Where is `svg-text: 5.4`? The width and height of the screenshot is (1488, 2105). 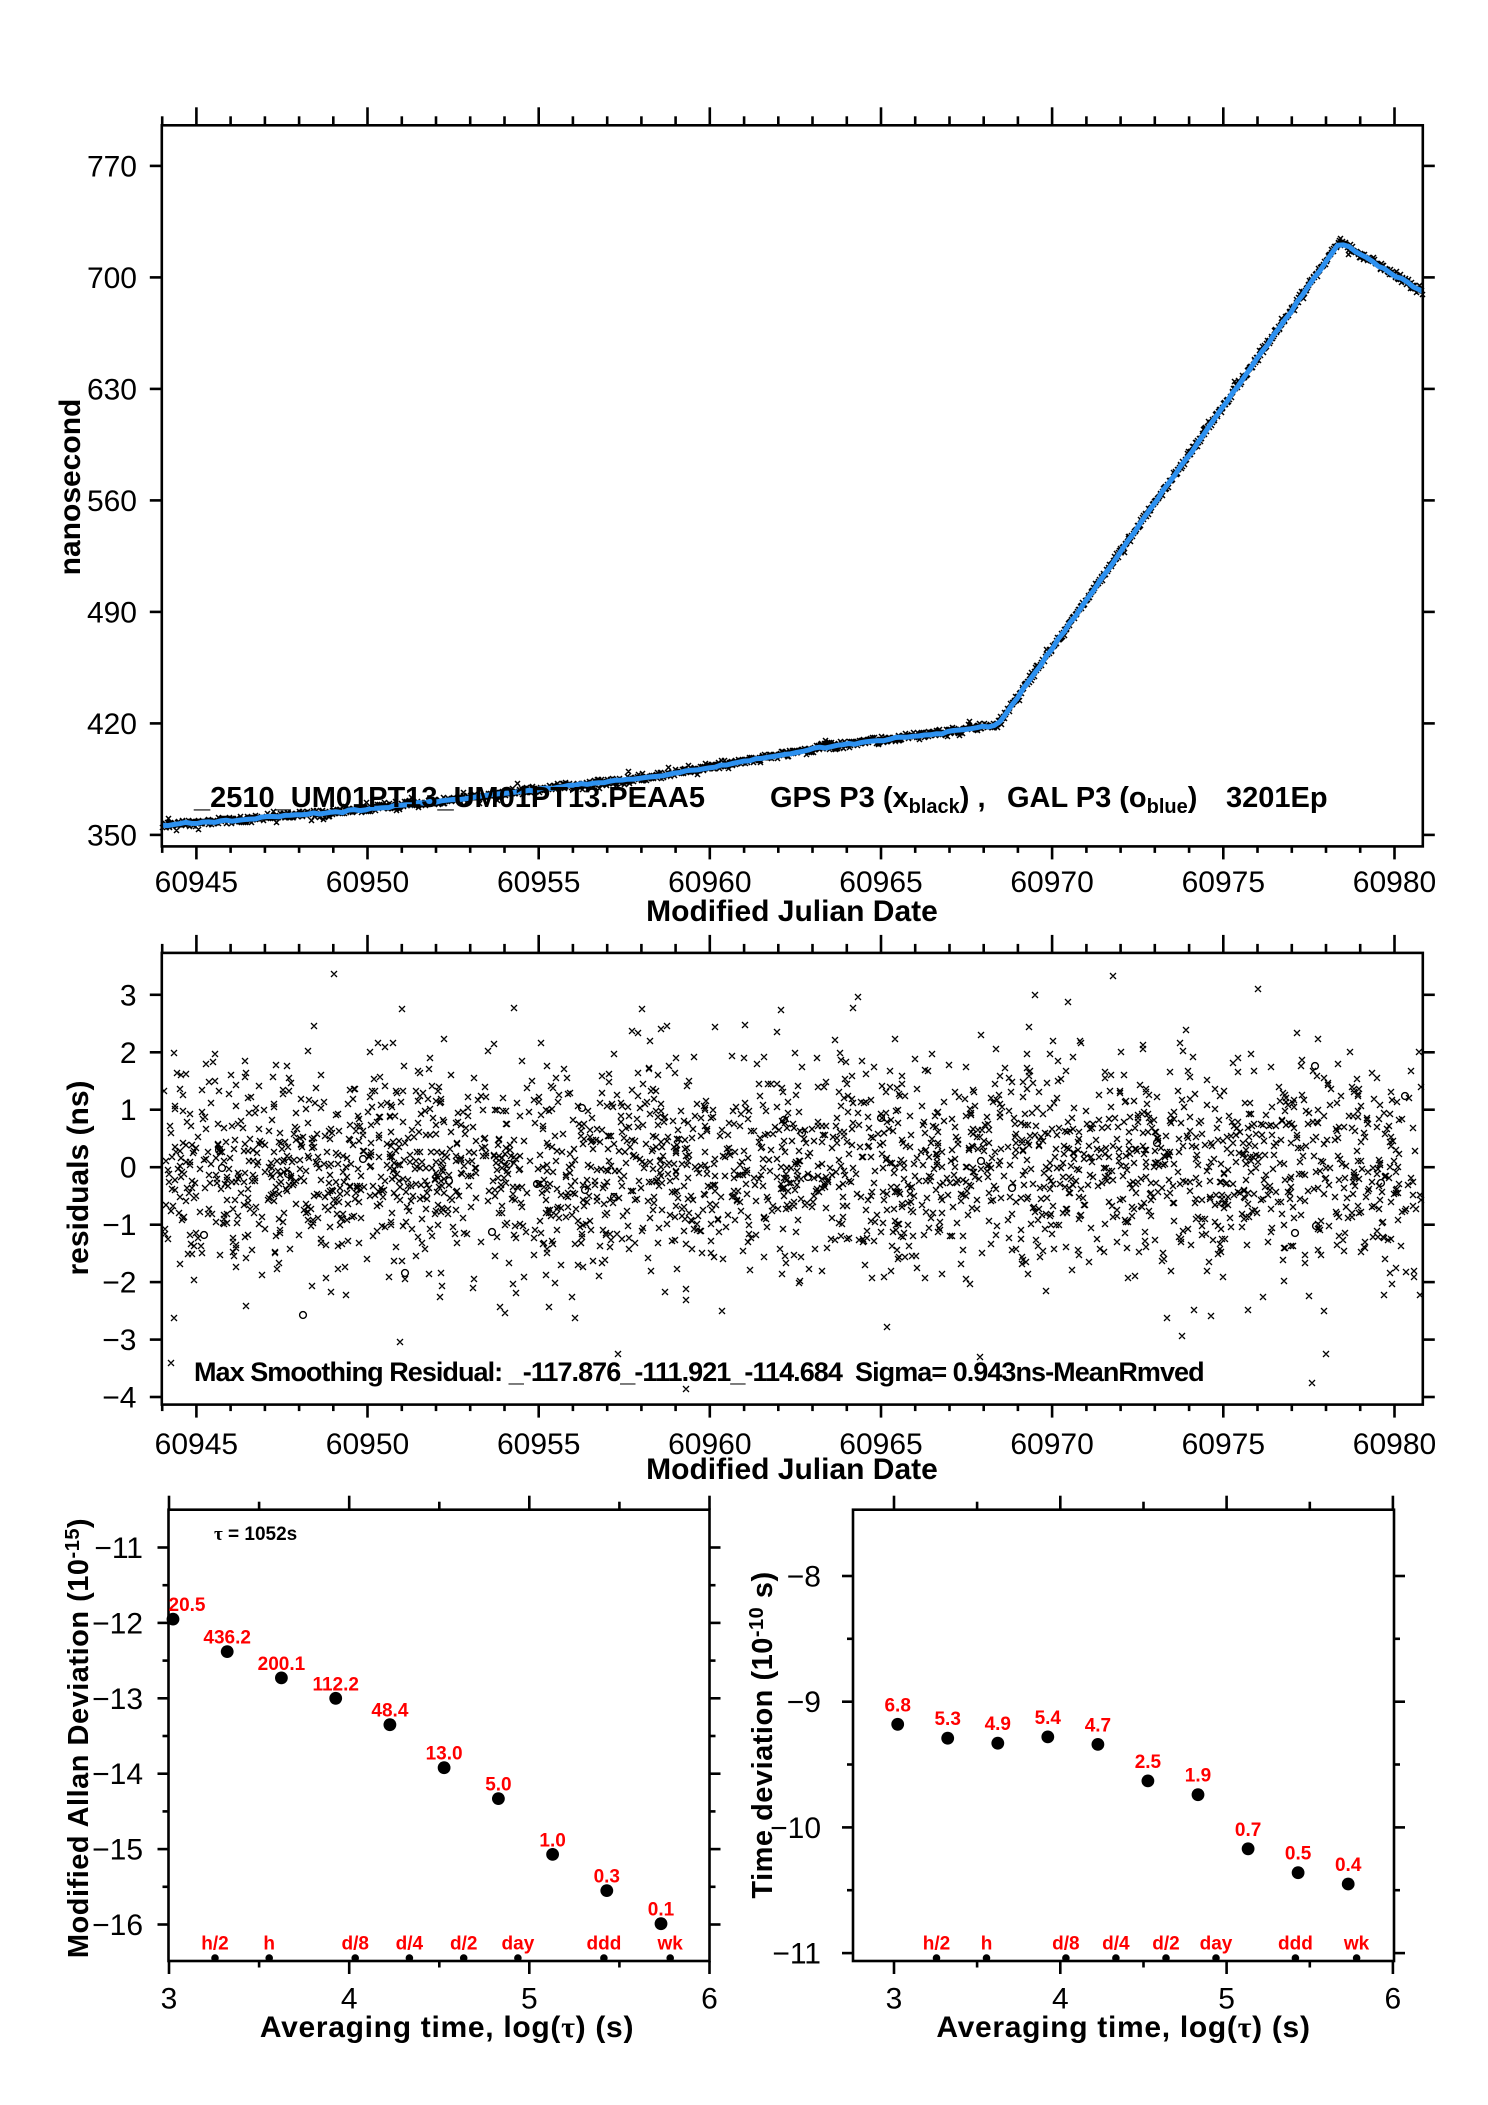
svg-text: 5.4 is located at coordinates (1048, 1718).